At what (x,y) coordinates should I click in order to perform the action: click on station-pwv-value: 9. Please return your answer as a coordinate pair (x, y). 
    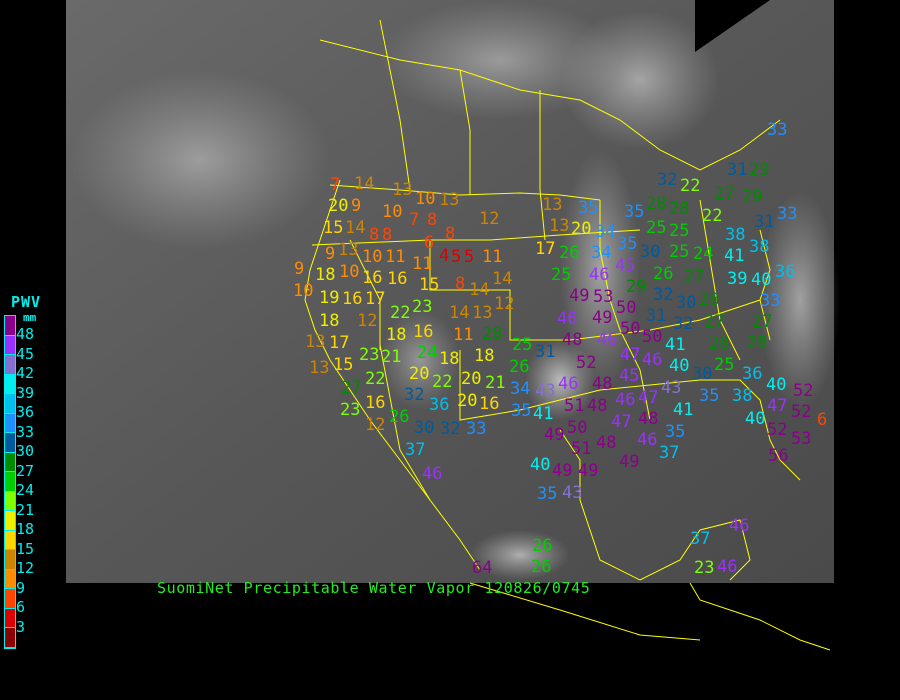
    Looking at the image, I should click on (299, 269).